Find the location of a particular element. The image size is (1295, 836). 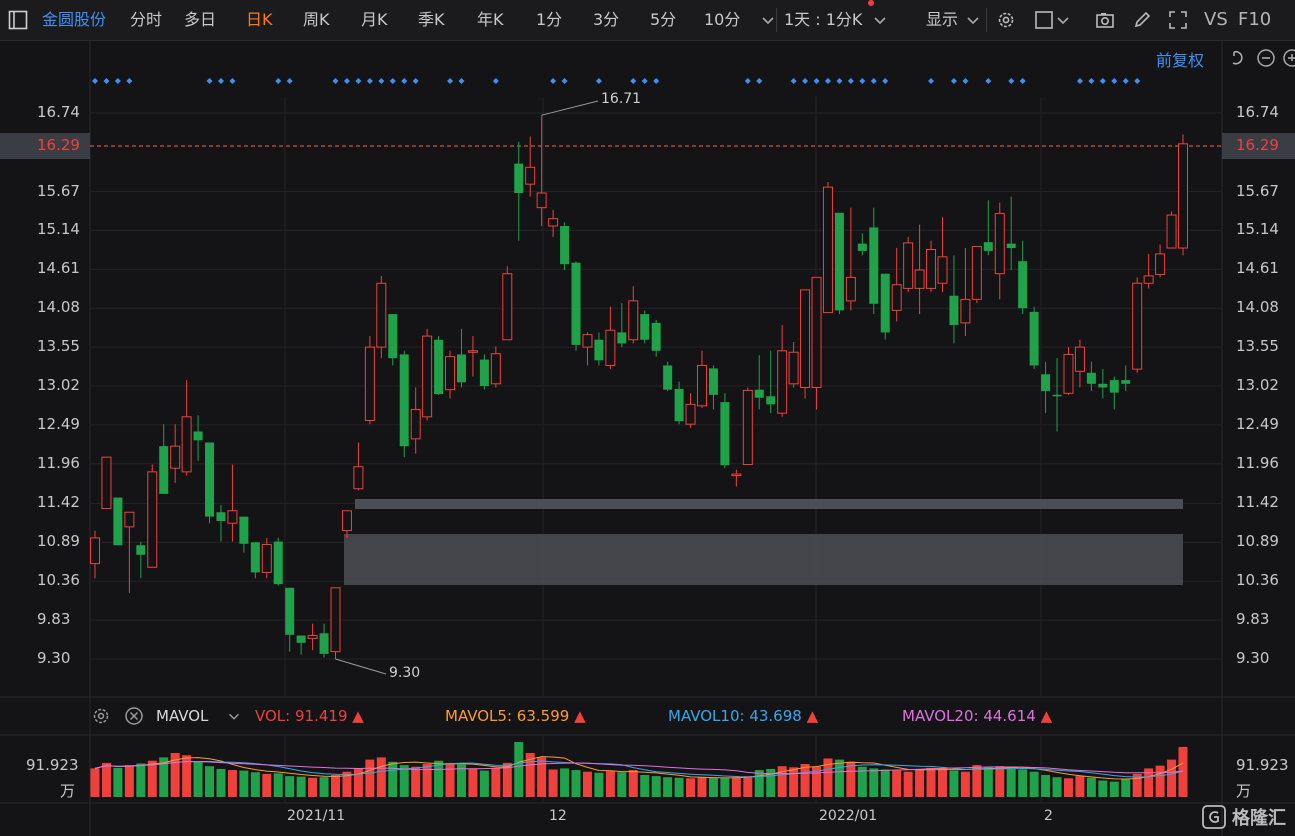

undo-icon is located at coordinates (1238, 58).